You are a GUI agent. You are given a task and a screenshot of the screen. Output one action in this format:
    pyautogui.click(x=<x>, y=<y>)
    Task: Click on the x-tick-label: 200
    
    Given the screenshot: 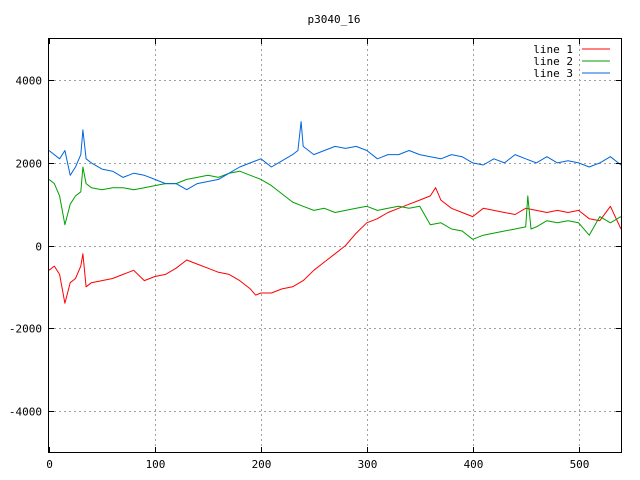 What is the action you would take?
    pyautogui.click(x=262, y=464)
    